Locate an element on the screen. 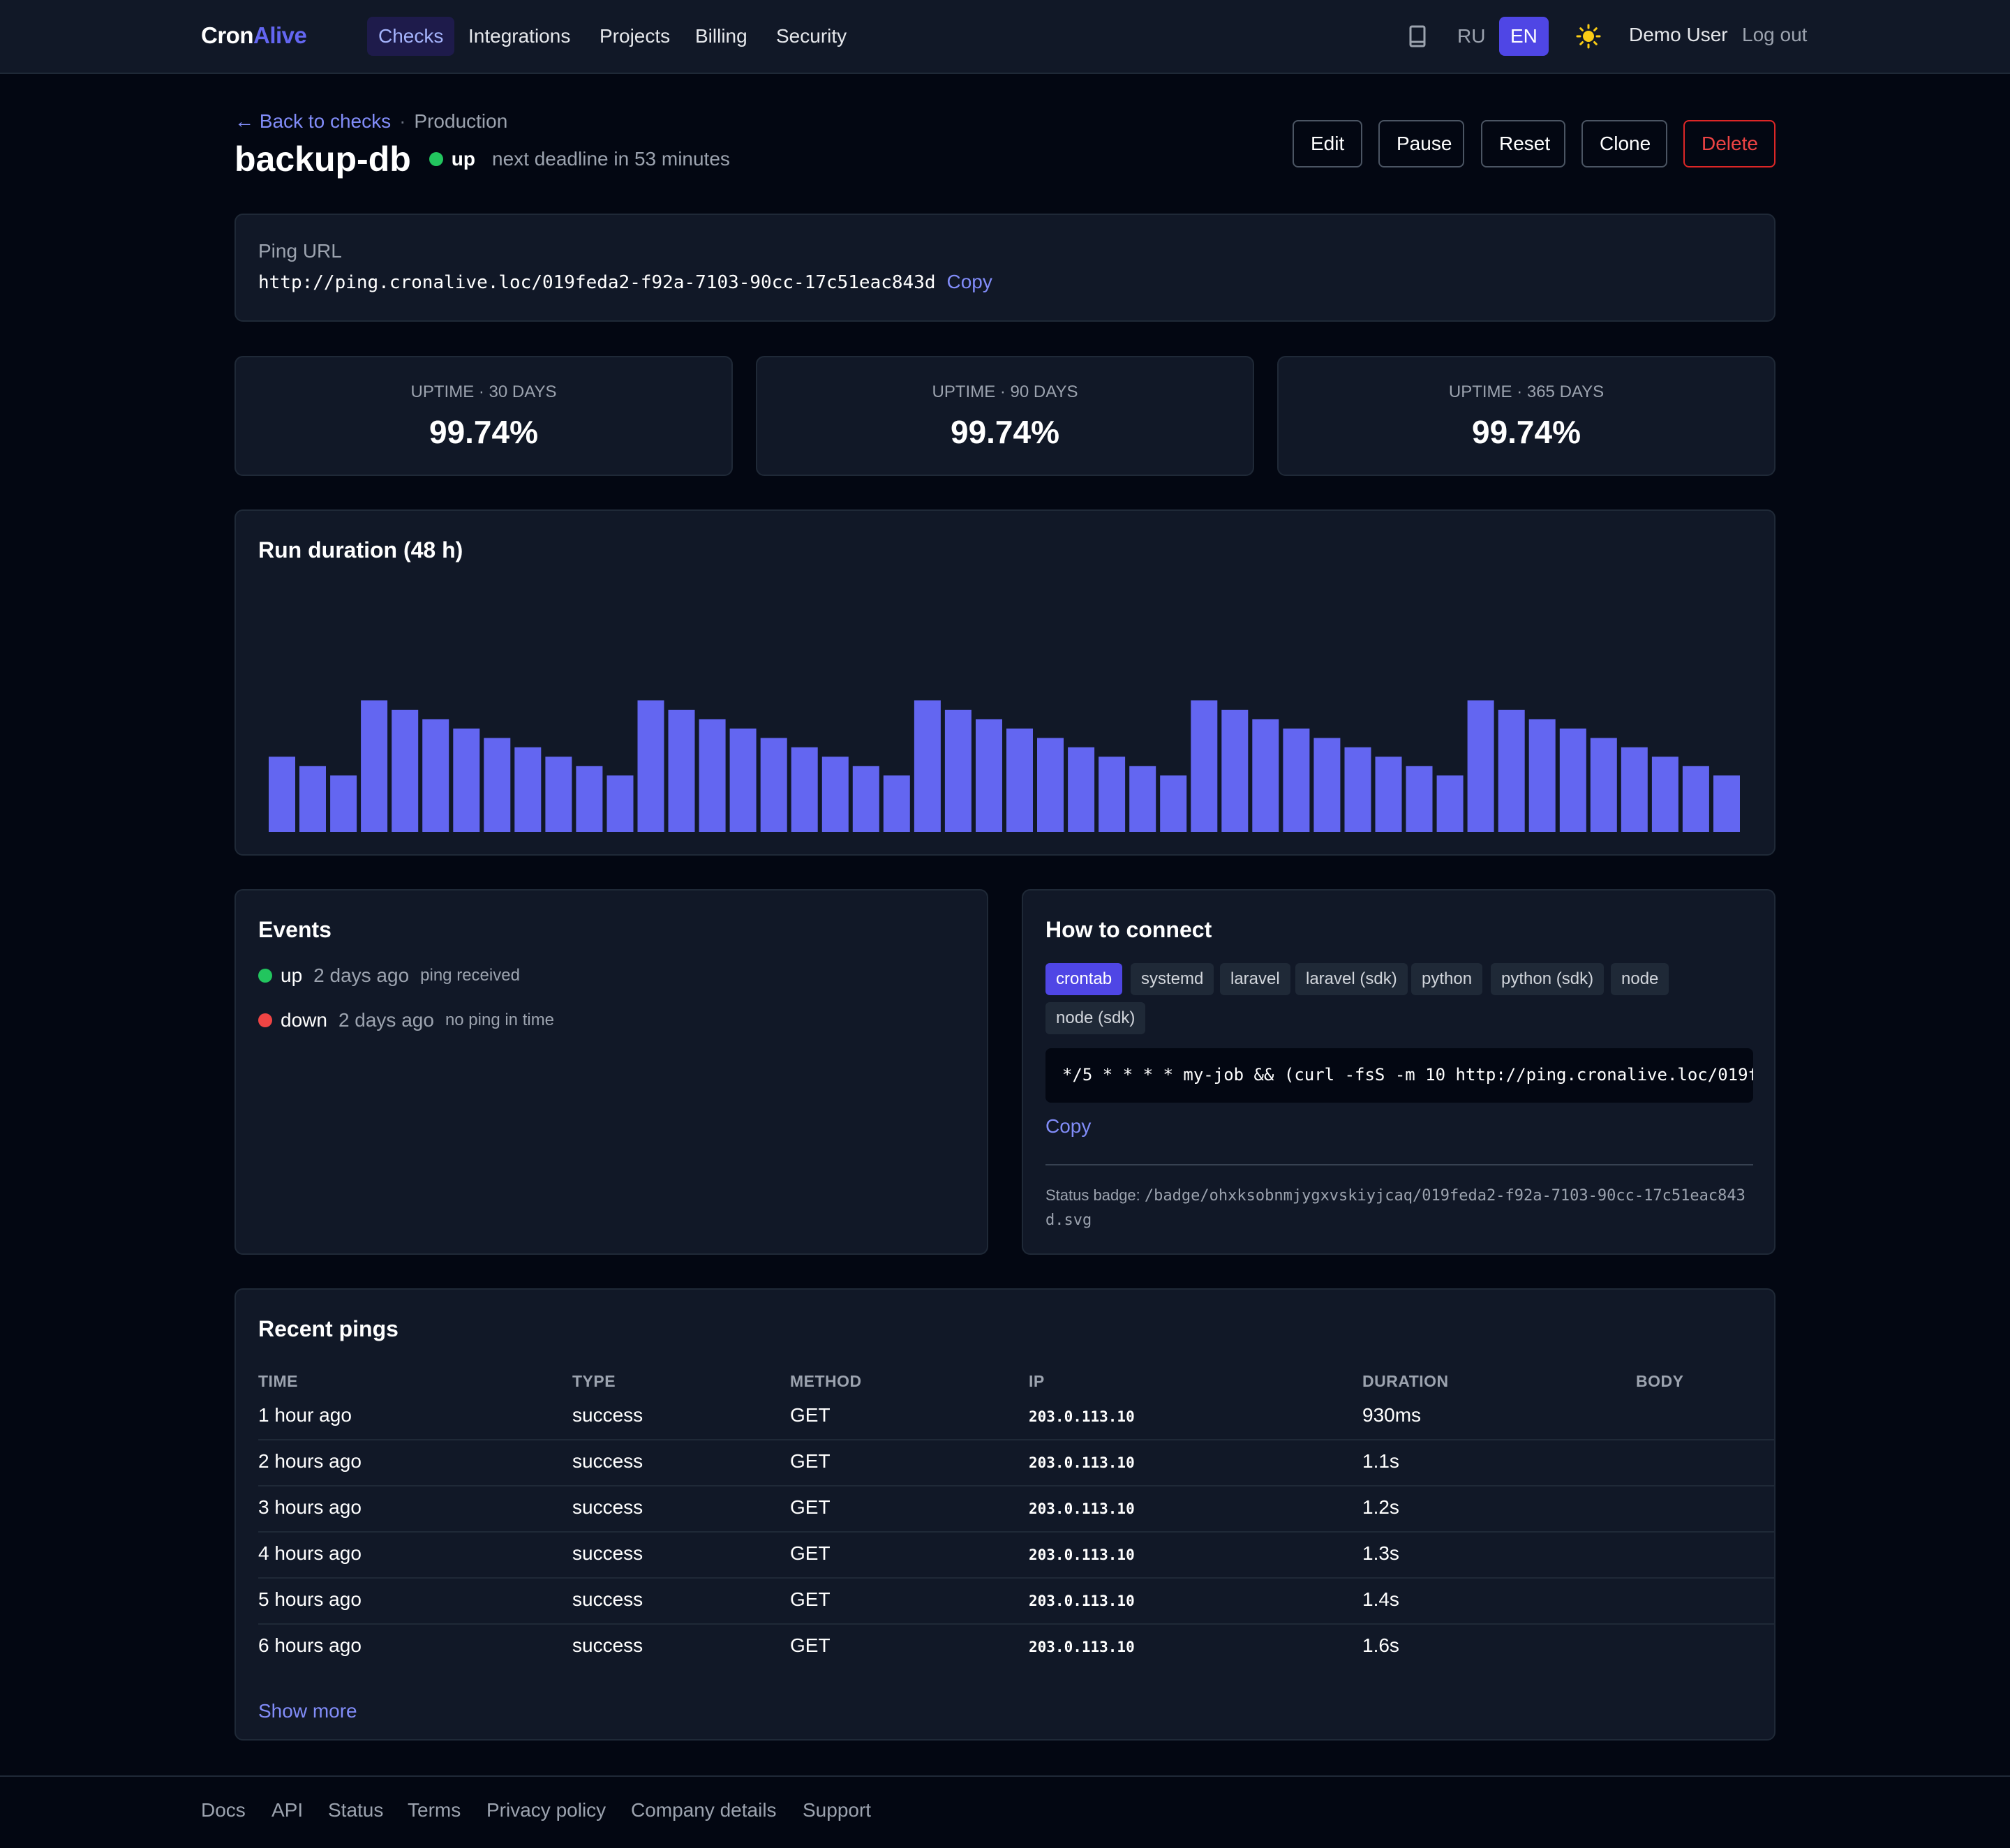  tab-laravel: laravel is located at coordinates (1255, 979).